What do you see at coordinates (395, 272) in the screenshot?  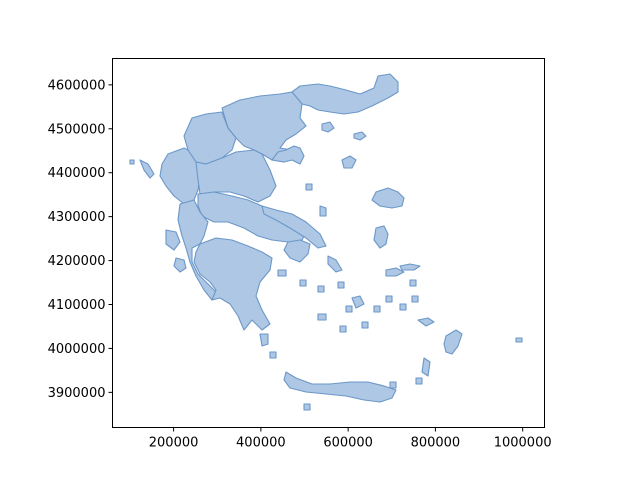 I see `island-samos` at bounding box center [395, 272].